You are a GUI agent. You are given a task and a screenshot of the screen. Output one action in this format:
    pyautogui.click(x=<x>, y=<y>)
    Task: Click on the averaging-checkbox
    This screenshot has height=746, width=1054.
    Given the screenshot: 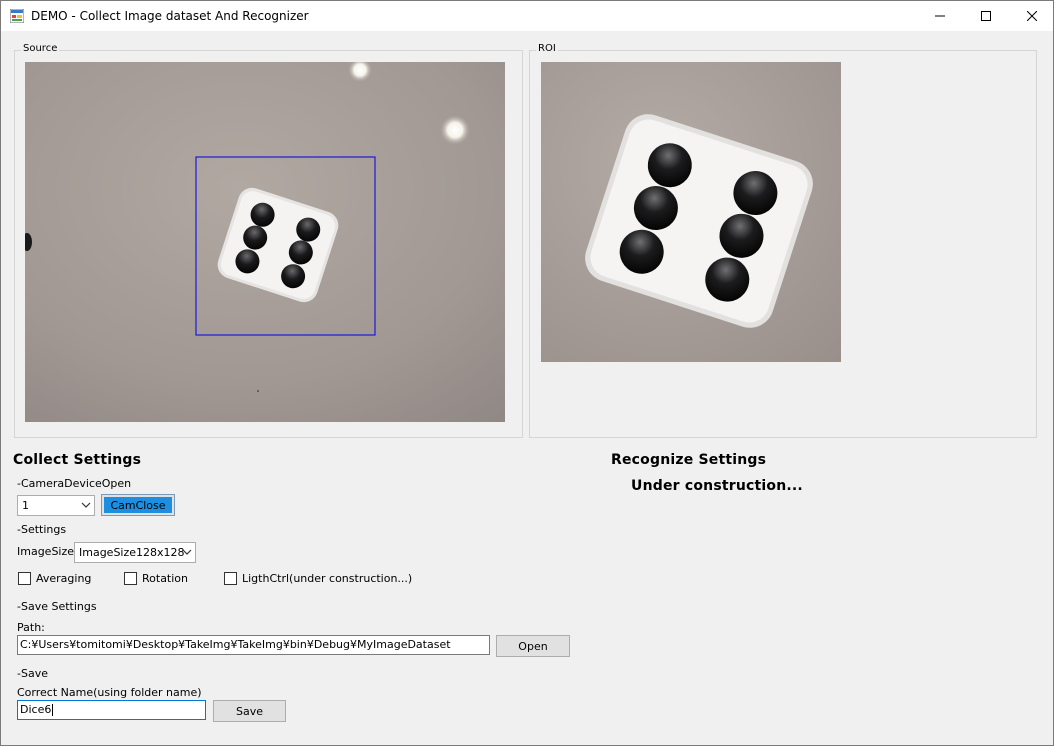 What is the action you would take?
    pyautogui.click(x=24, y=578)
    